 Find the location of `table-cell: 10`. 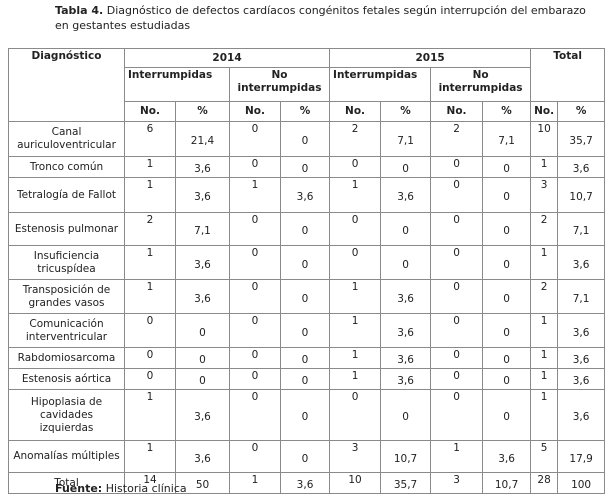

table-cell: 10 is located at coordinates (544, 139).